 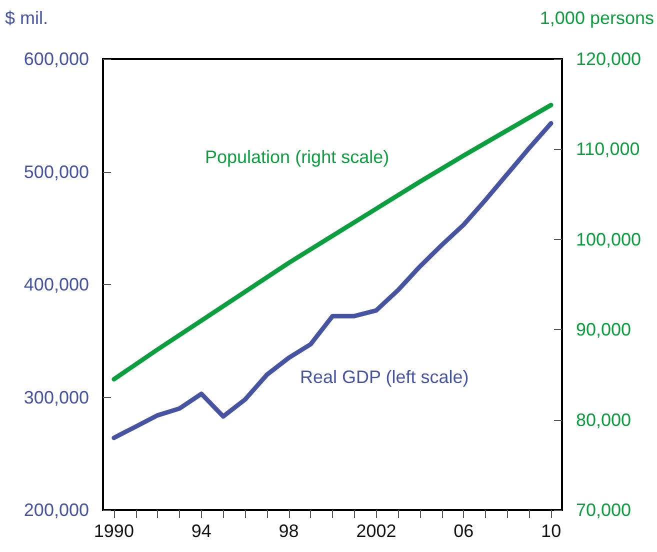 What do you see at coordinates (608, 149) in the screenshot?
I see `y2-tick-label: 110,000` at bounding box center [608, 149].